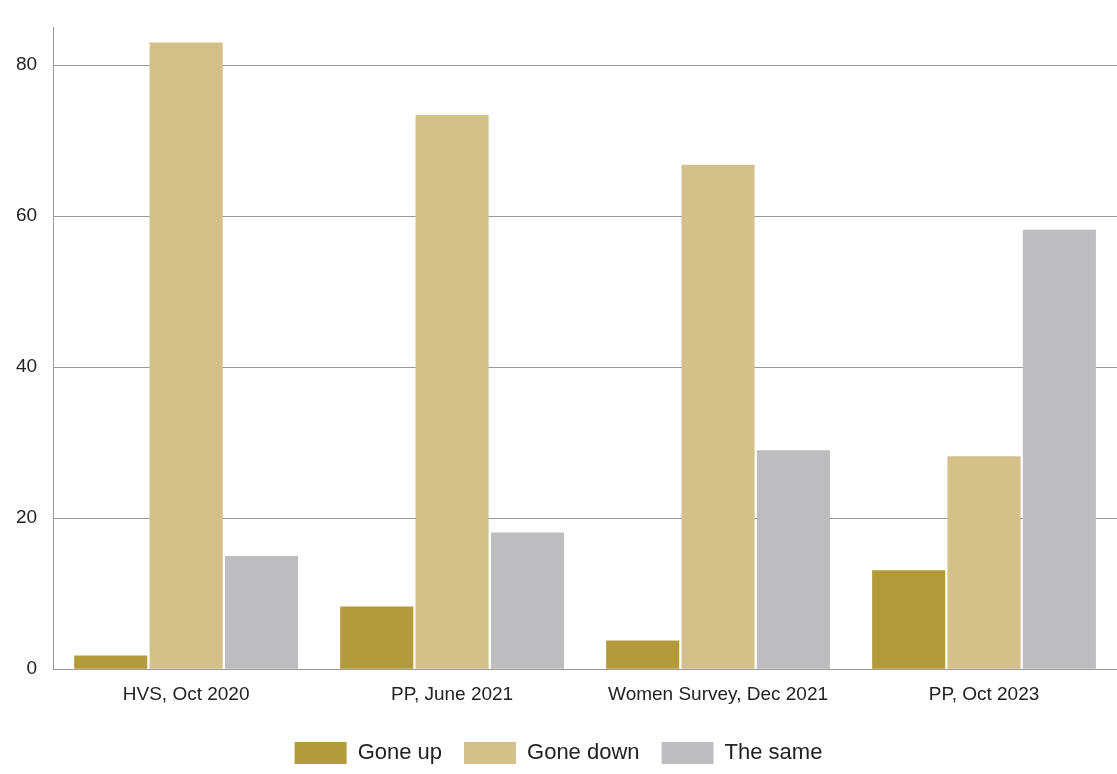  I want to click on legend-label: Gone up, so click(400, 752).